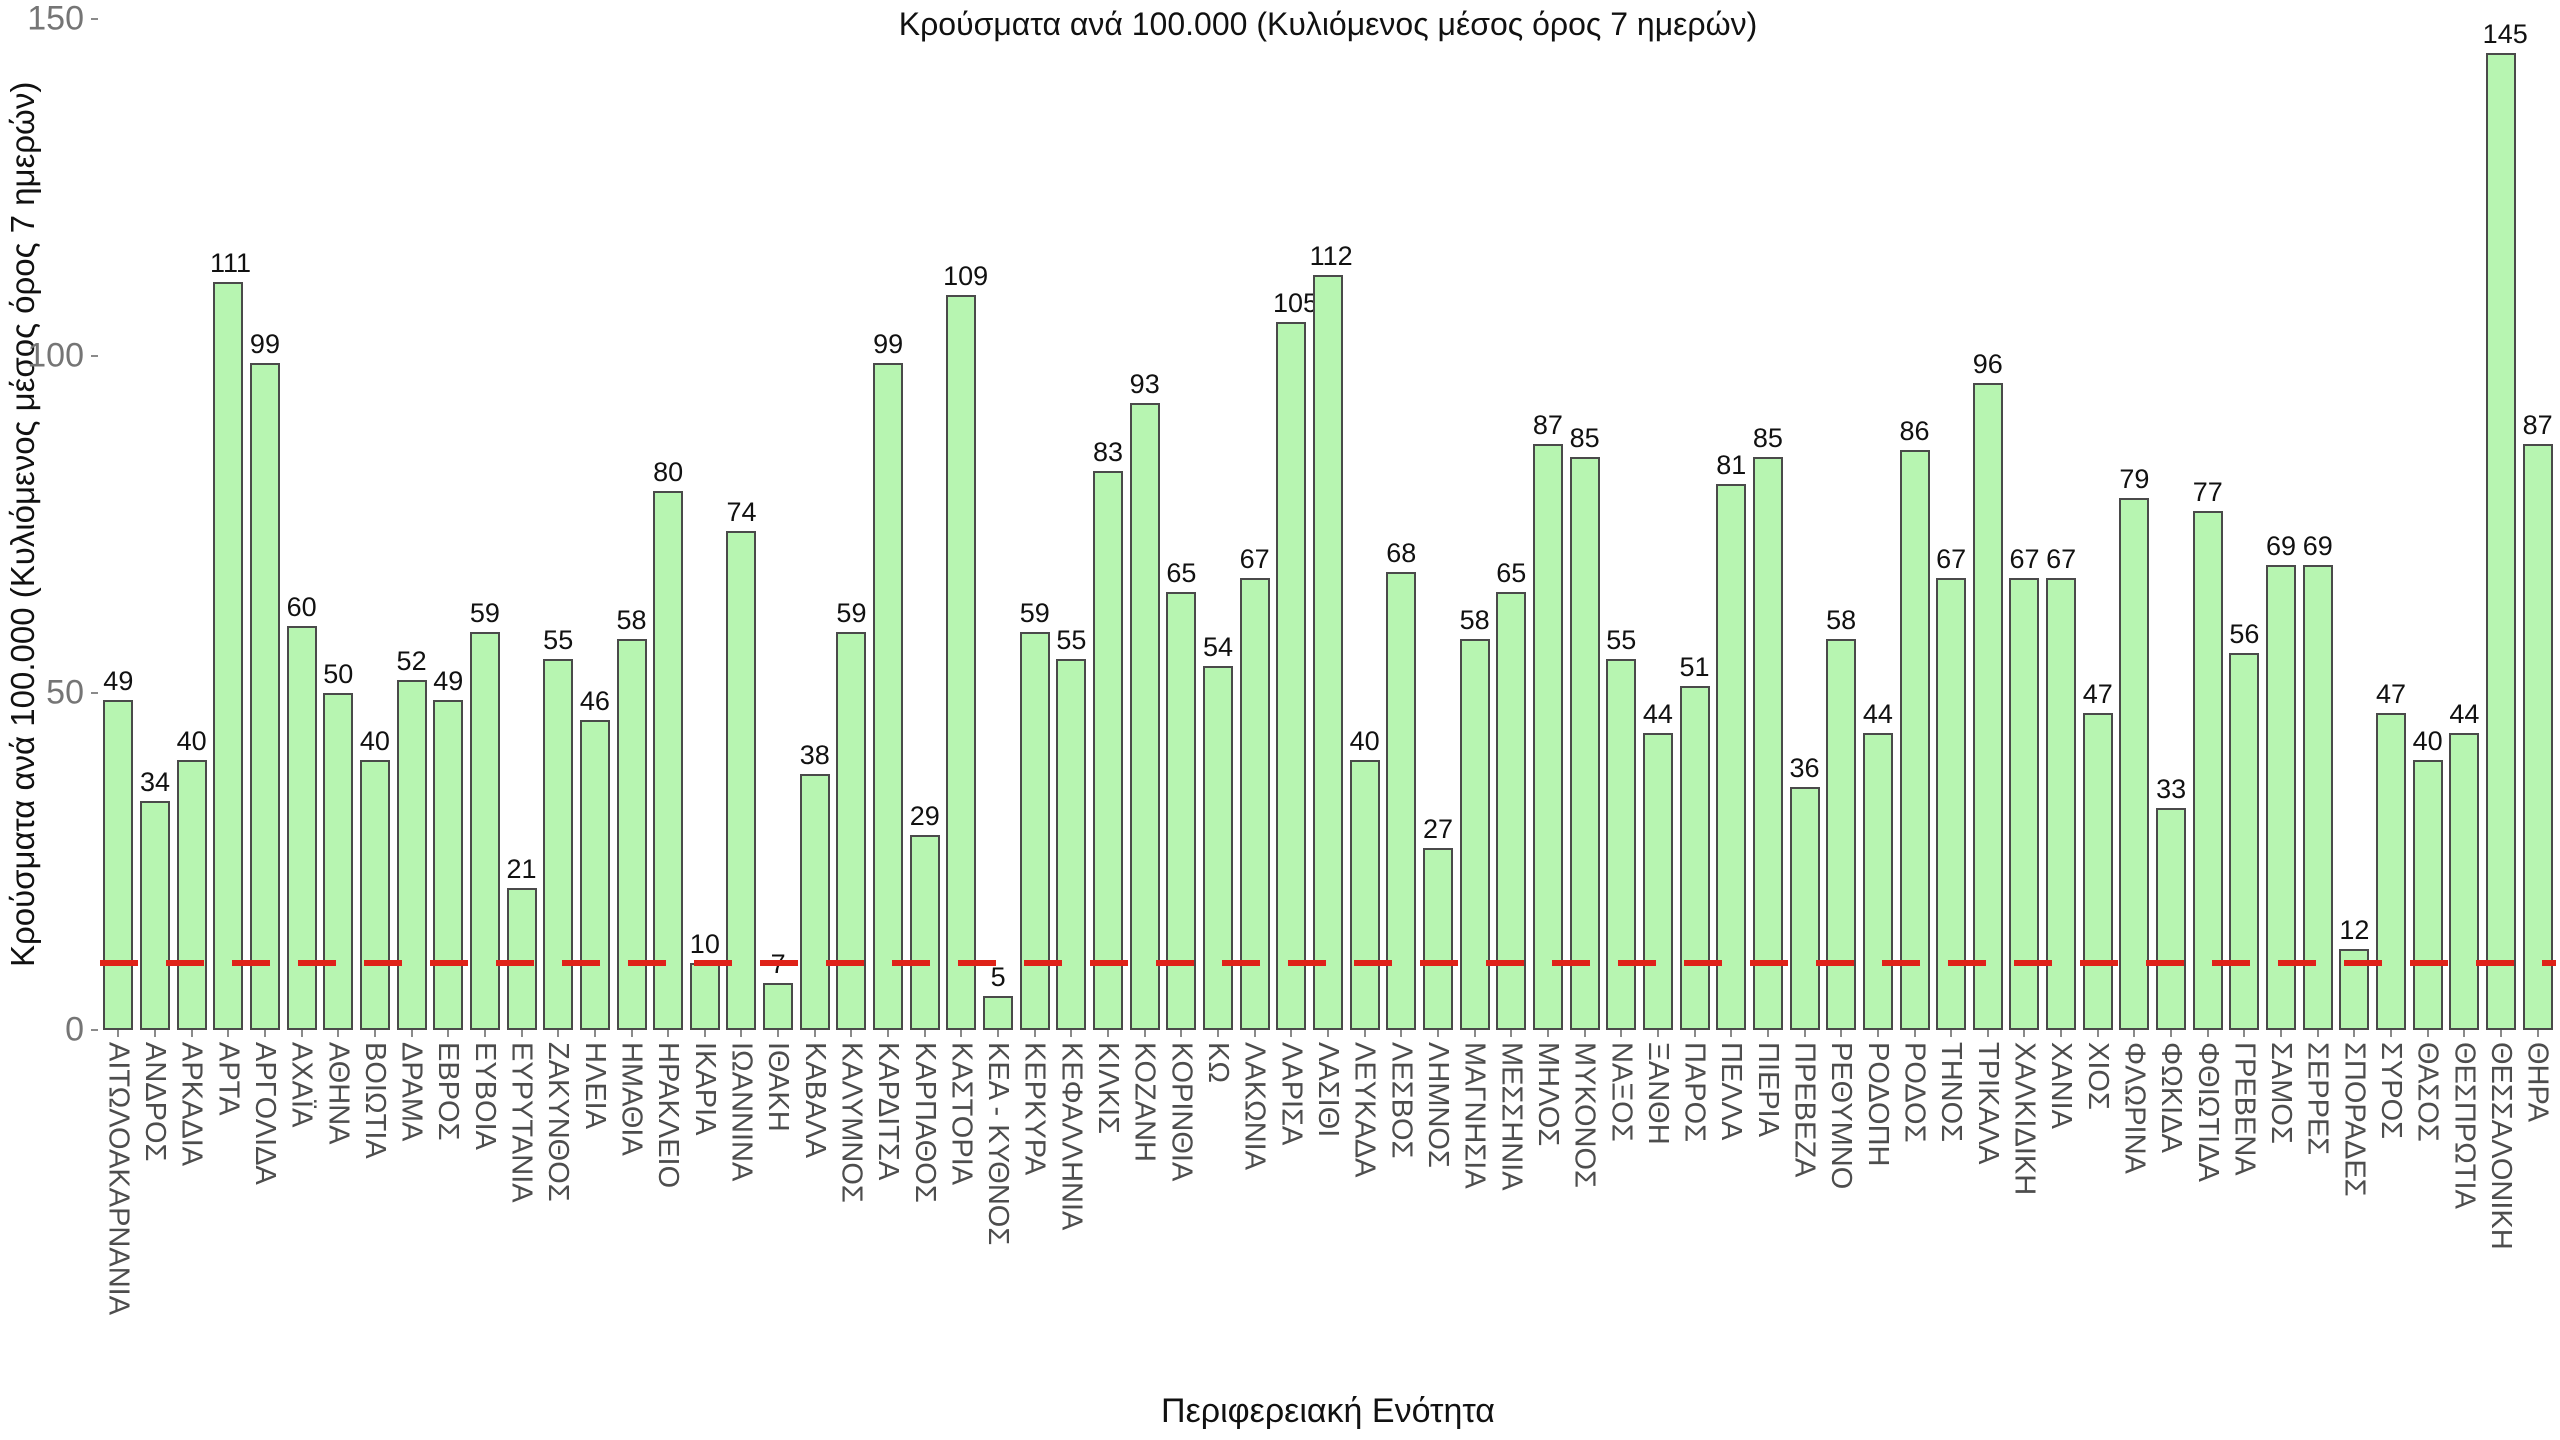 Image resolution: width=2560 pixels, height=1440 pixels. I want to click on bar-value-label: 55, so click(1621, 640).